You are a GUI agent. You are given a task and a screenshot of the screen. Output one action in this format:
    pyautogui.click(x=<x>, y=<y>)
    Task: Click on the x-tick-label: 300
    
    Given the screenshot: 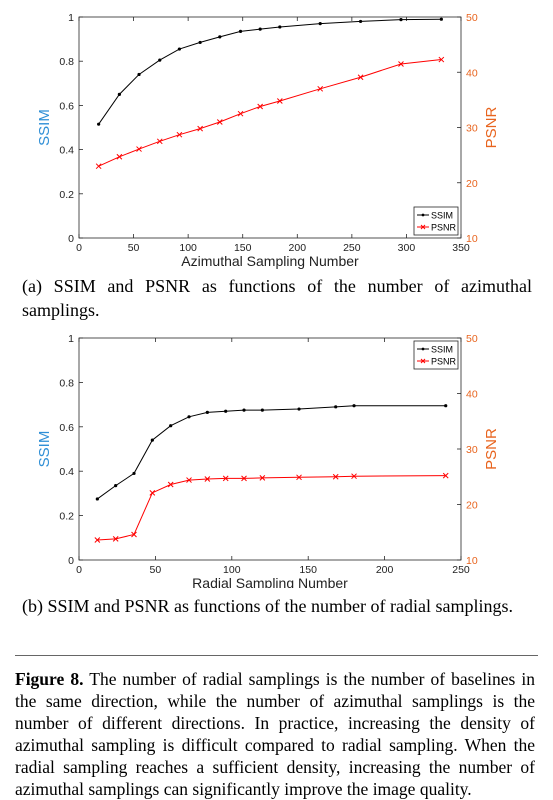 What is the action you would take?
    pyautogui.click(x=407, y=248)
    